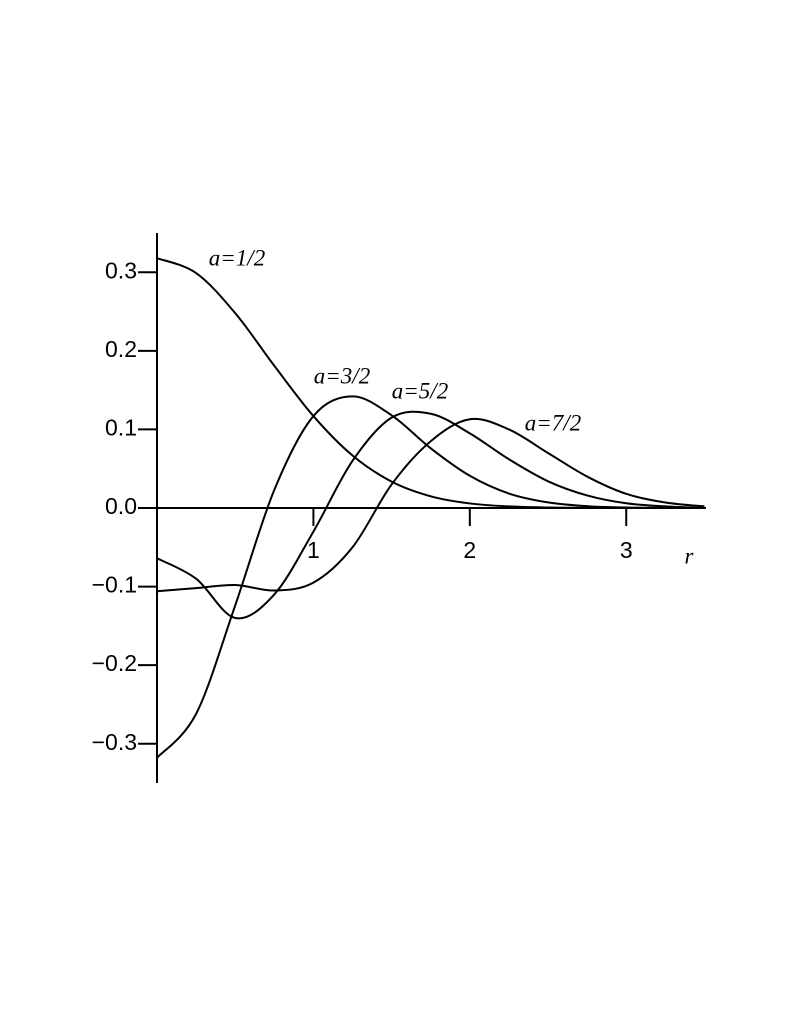 Image resolution: width=785 pixels, height=1015 pixels. I want to click on y-tick-label: 0.3, so click(121, 270).